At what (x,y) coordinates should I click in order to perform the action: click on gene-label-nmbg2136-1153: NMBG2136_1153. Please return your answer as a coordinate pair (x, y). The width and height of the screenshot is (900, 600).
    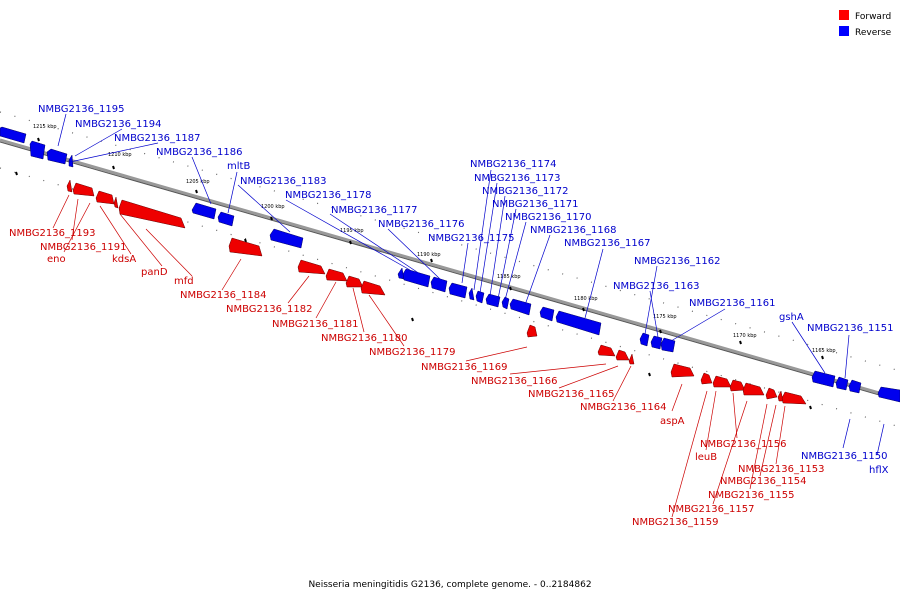
    Looking at the image, I should click on (781, 469).